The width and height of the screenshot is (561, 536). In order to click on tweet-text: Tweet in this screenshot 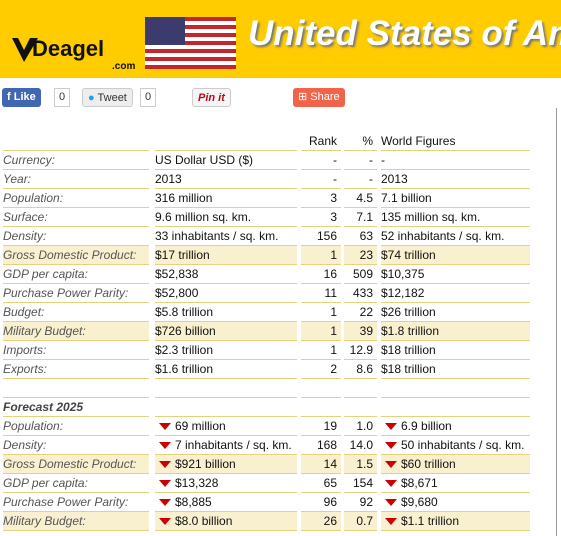, I will do `click(112, 98)`.